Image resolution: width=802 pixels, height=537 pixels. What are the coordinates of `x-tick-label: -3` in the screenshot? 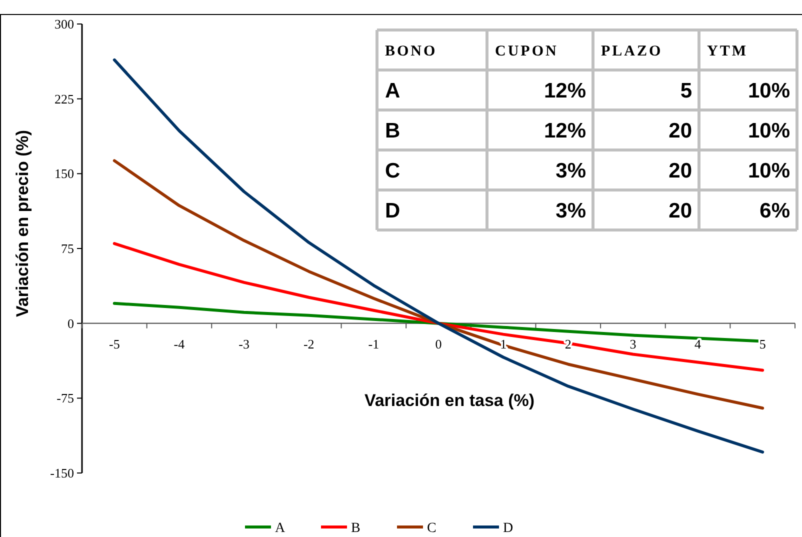 It's located at (244, 344).